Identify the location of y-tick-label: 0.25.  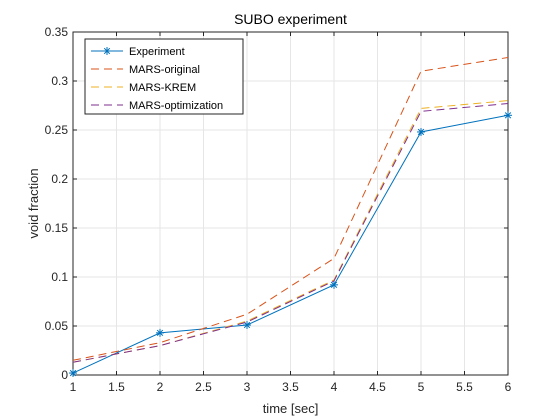
(57, 130).